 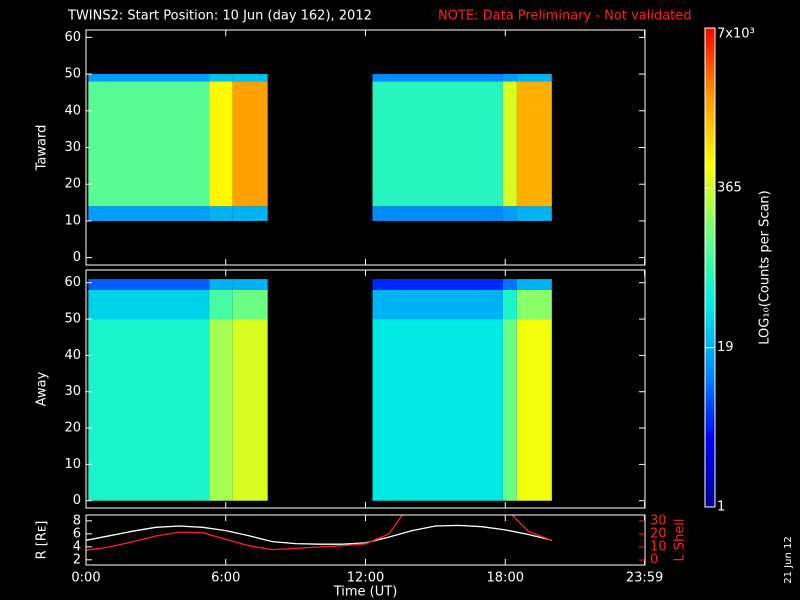 What do you see at coordinates (658, 520) in the screenshot?
I see `y2-tick-label: 30` at bounding box center [658, 520].